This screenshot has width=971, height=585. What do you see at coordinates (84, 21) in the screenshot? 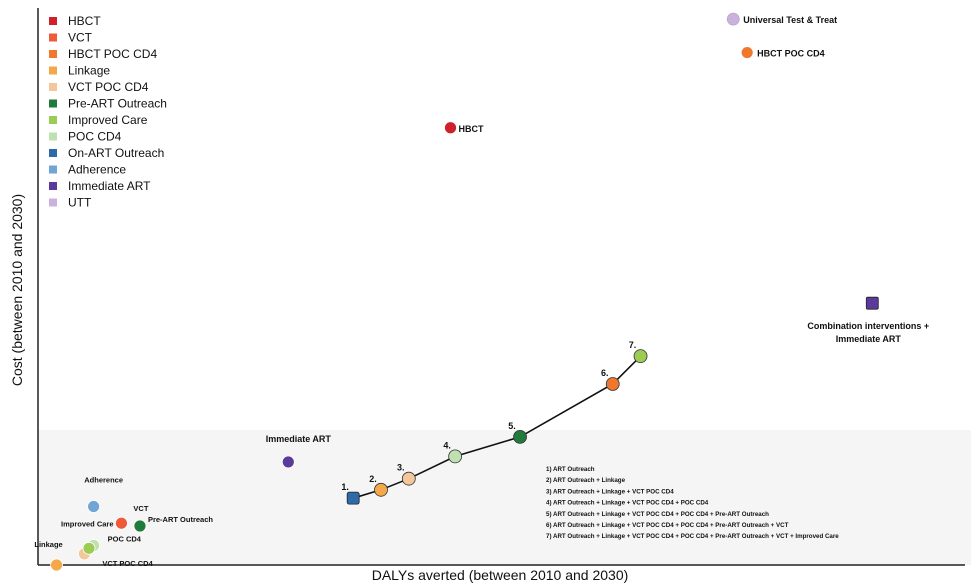
I see `legend-label: HBCT` at bounding box center [84, 21].